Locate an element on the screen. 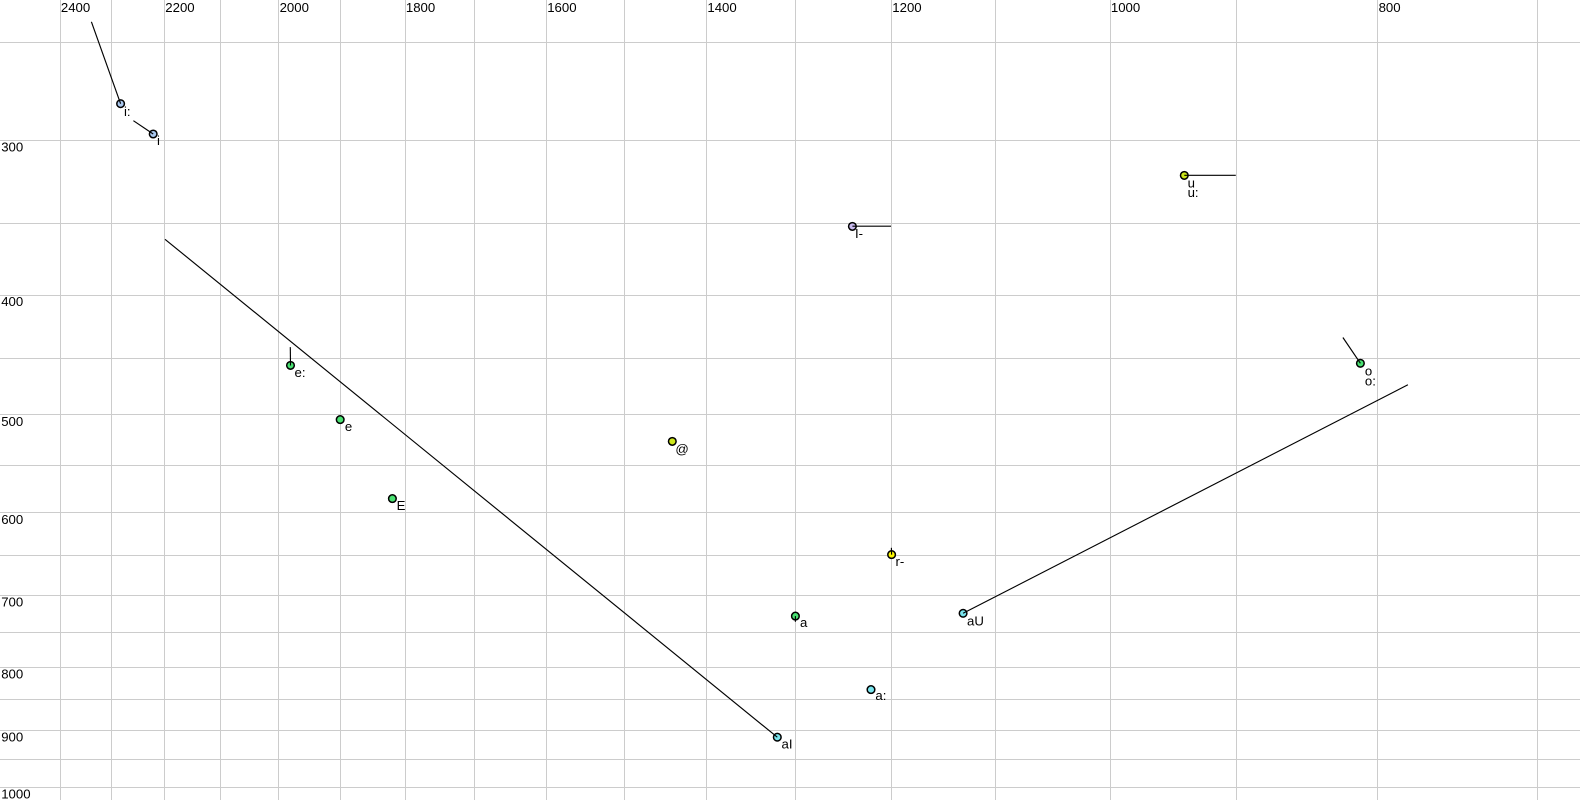  svg-text: a: is located at coordinates (880, 695).